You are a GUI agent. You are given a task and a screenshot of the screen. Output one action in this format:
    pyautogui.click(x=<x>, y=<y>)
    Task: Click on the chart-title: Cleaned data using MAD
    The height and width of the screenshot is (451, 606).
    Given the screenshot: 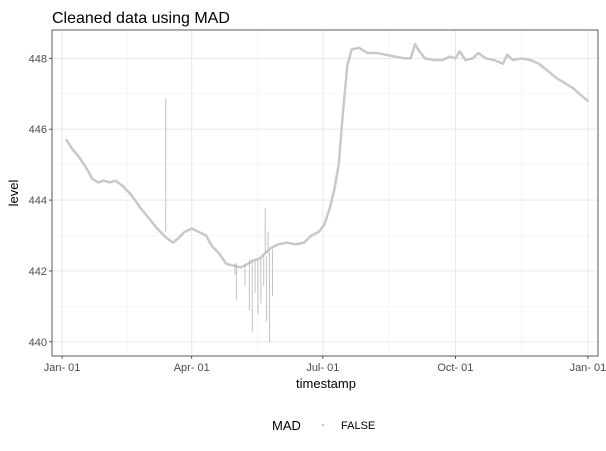 What is the action you would take?
    pyautogui.click(x=141, y=18)
    